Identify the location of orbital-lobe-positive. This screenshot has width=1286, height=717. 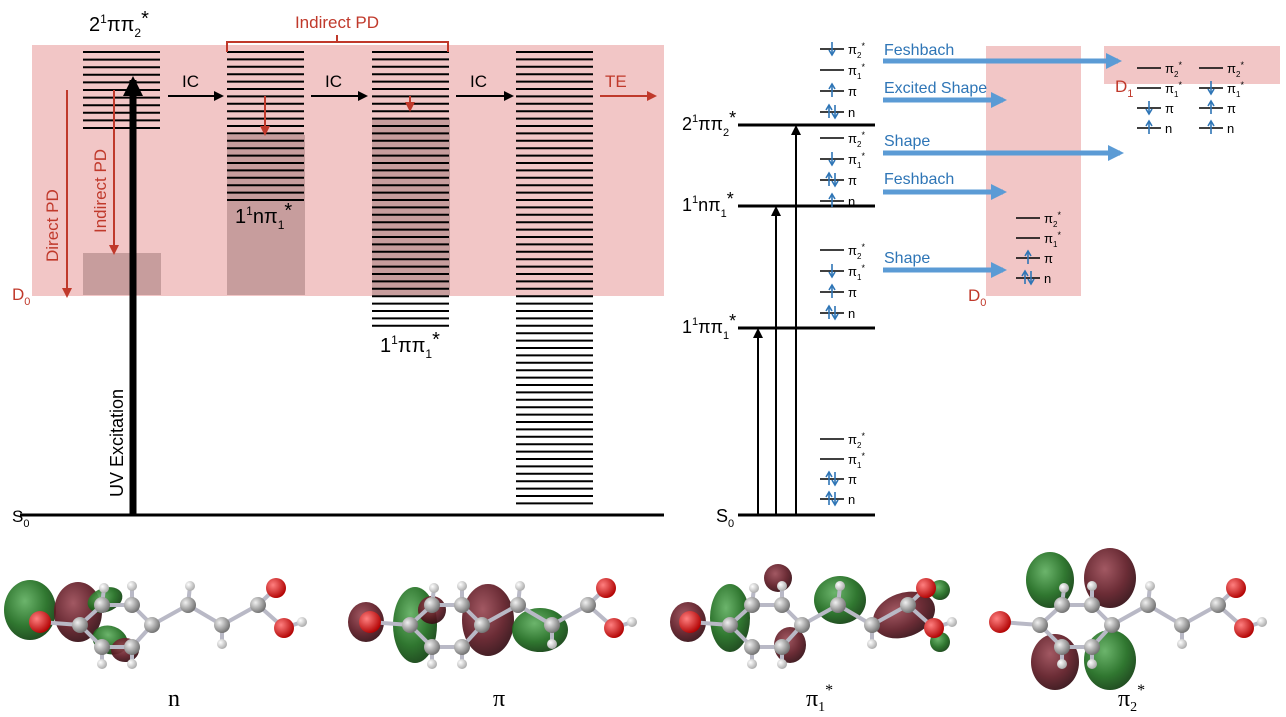
(30, 610).